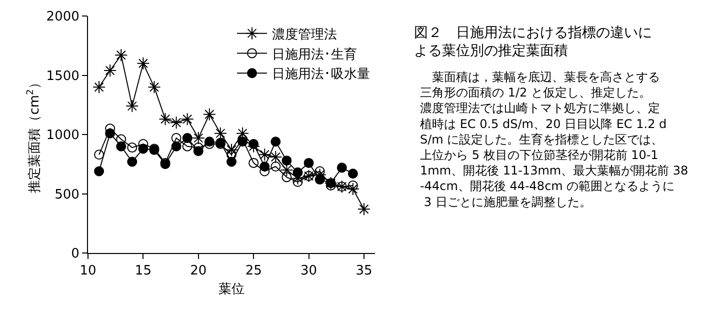  Describe the element at coordinates (67, 194) in the screenshot. I see `y-tick-label: 500` at that location.